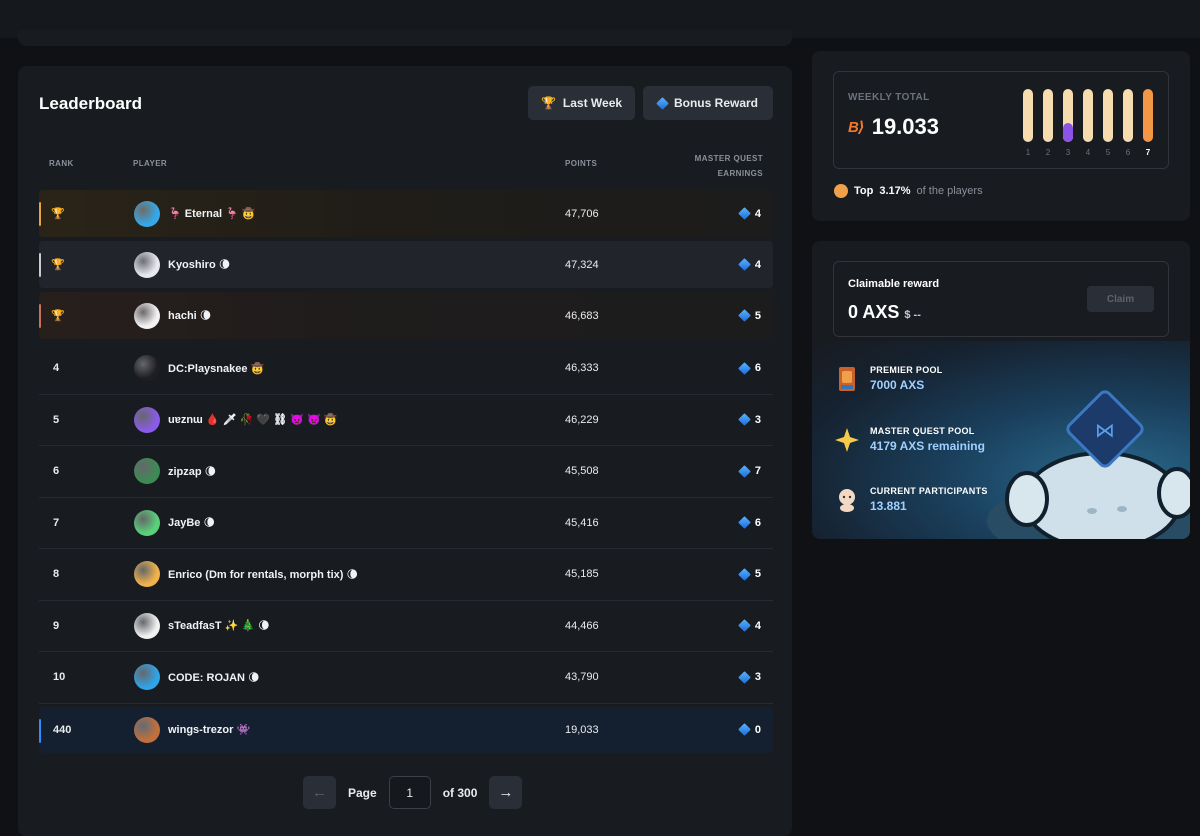  Describe the element at coordinates (757, 574) in the screenshot. I see `earnings-value: 5` at that location.